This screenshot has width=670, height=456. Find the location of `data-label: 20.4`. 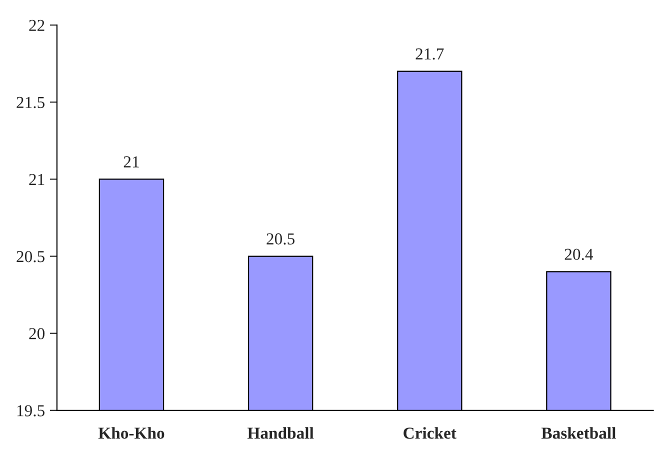

data-label: 20.4 is located at coordinates (579, 254).